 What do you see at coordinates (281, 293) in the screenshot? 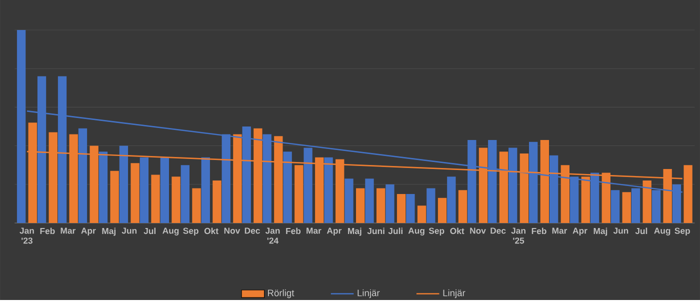
I see `legend-label: Rörligt` at bounding box center [281, 293].